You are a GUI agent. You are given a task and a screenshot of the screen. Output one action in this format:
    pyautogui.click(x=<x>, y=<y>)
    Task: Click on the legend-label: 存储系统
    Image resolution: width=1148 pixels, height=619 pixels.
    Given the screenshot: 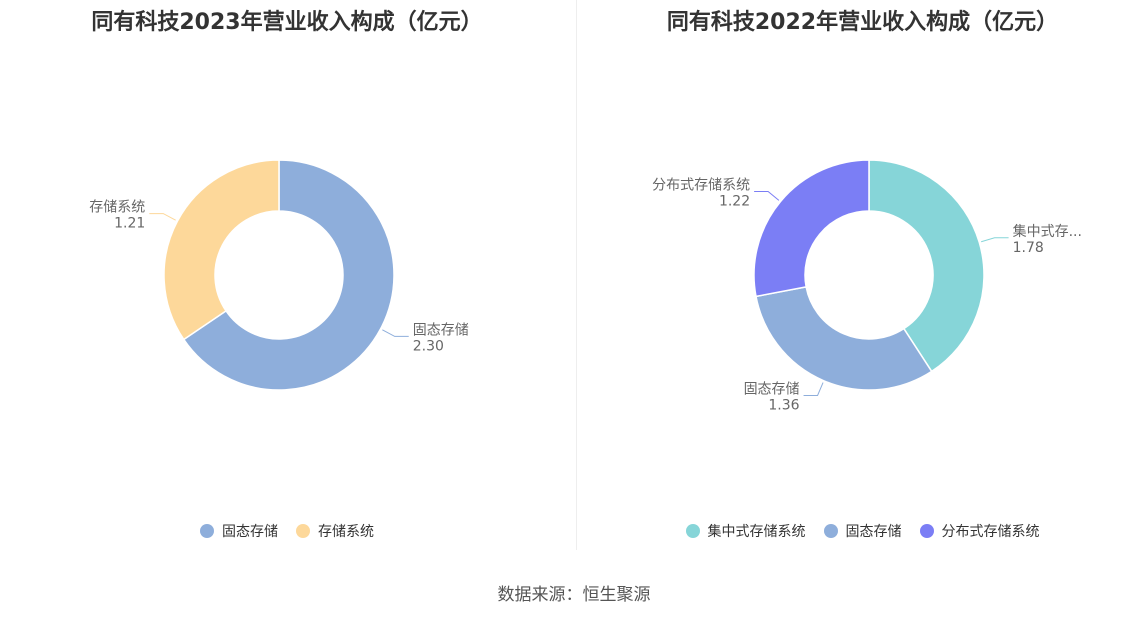 What is the action you would take?
    pyautogui.click(x=346, y=532)
    